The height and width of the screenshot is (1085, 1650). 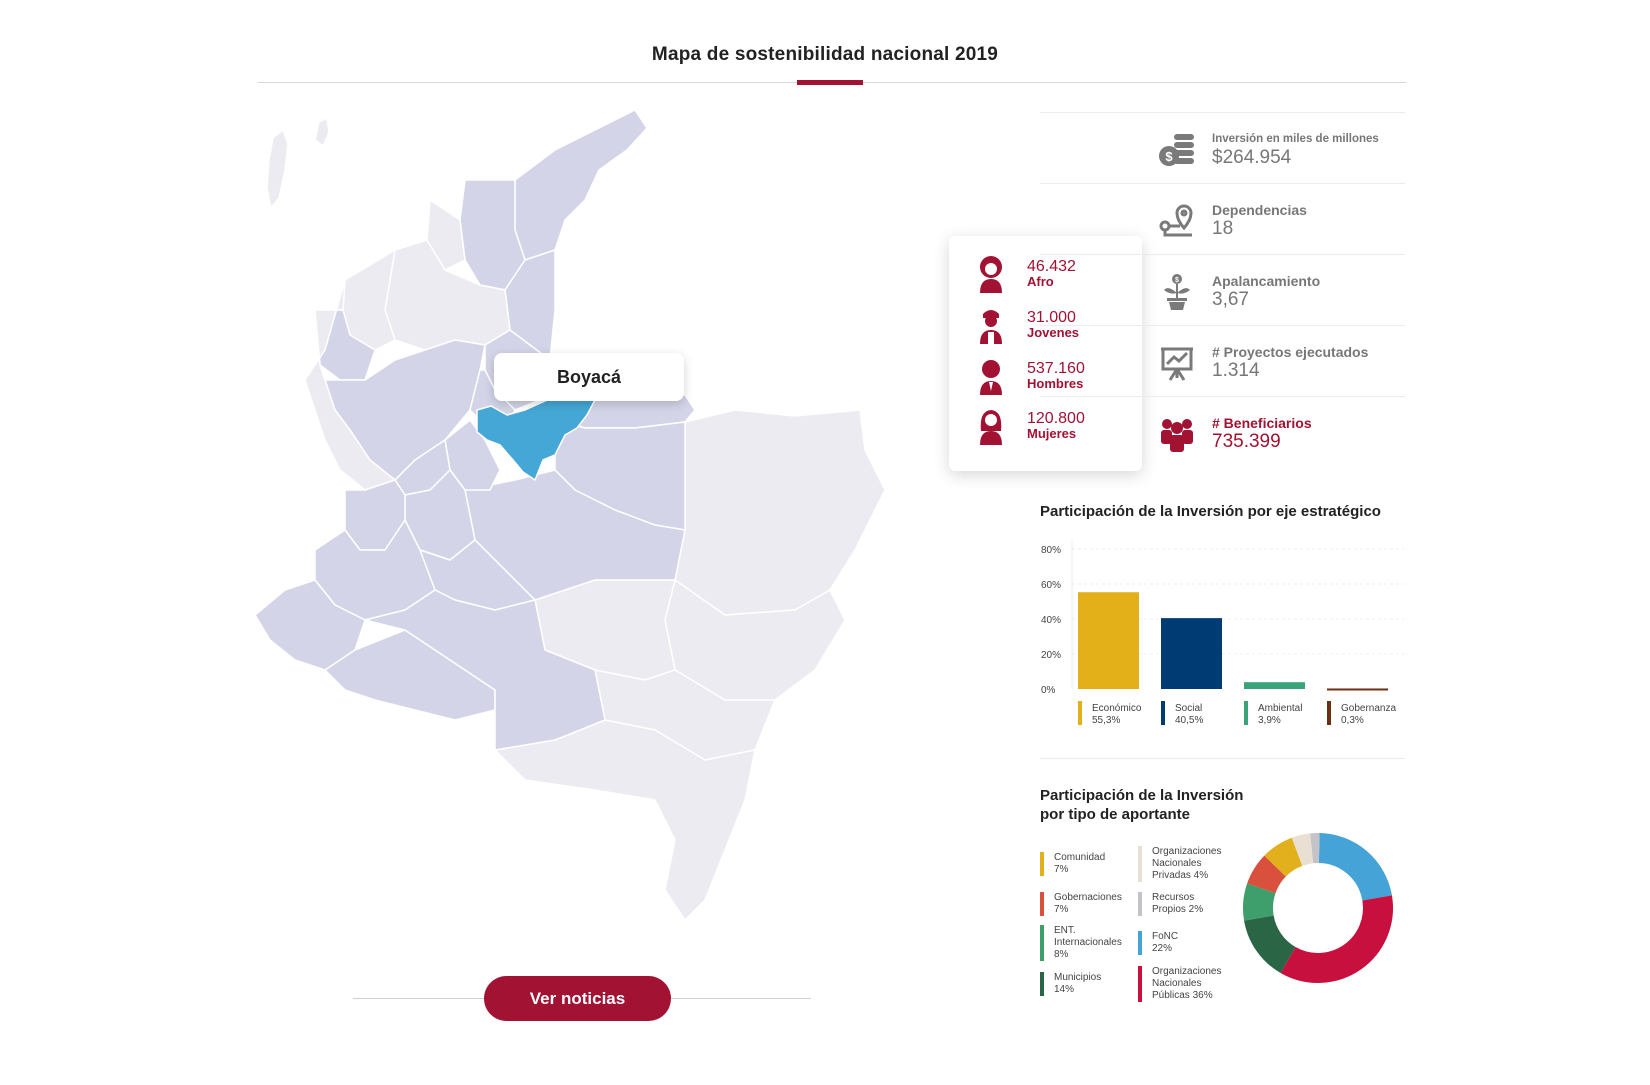 I want to click on legend-label: FoNC 22%, so click(x=1165, y=942).